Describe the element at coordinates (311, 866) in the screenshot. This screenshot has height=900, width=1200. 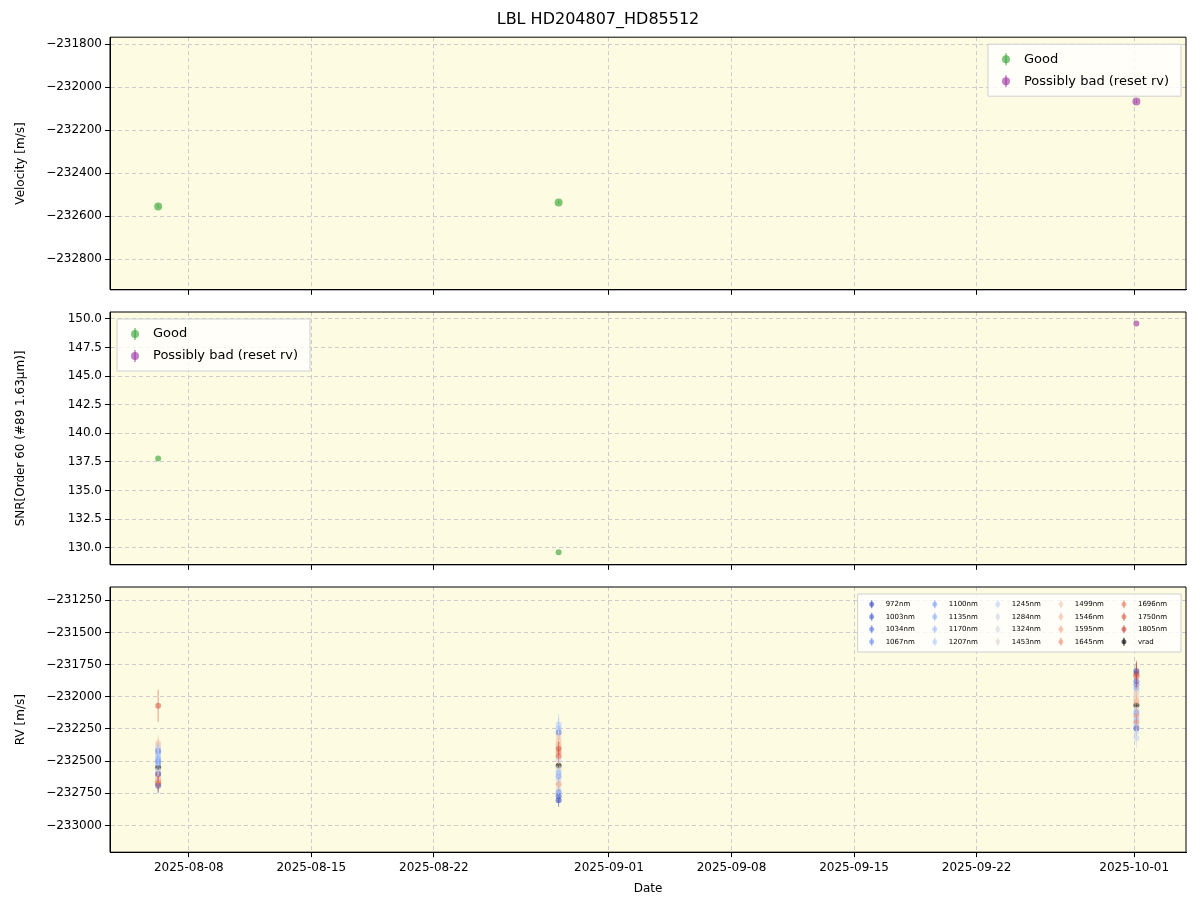
I see `x-tick-label: 2025-08-15` at that location.